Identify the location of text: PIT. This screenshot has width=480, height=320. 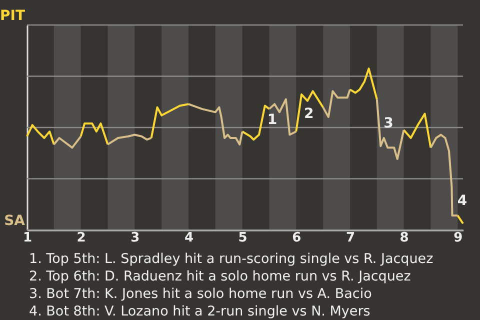
(13, 16).